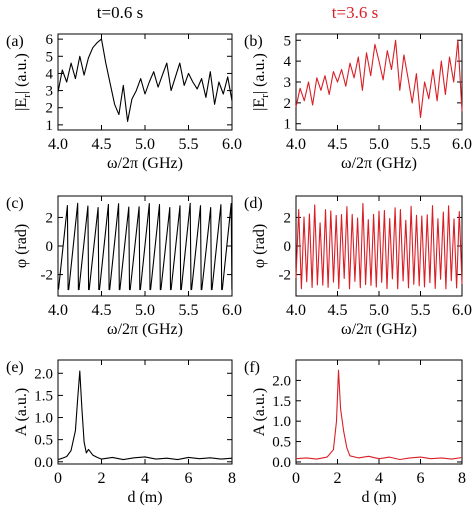  What do you see at coordinates (189, 310) in the screenshot?
I see `x-tick-label-c: 5.5` at bounding box center [189, 310].